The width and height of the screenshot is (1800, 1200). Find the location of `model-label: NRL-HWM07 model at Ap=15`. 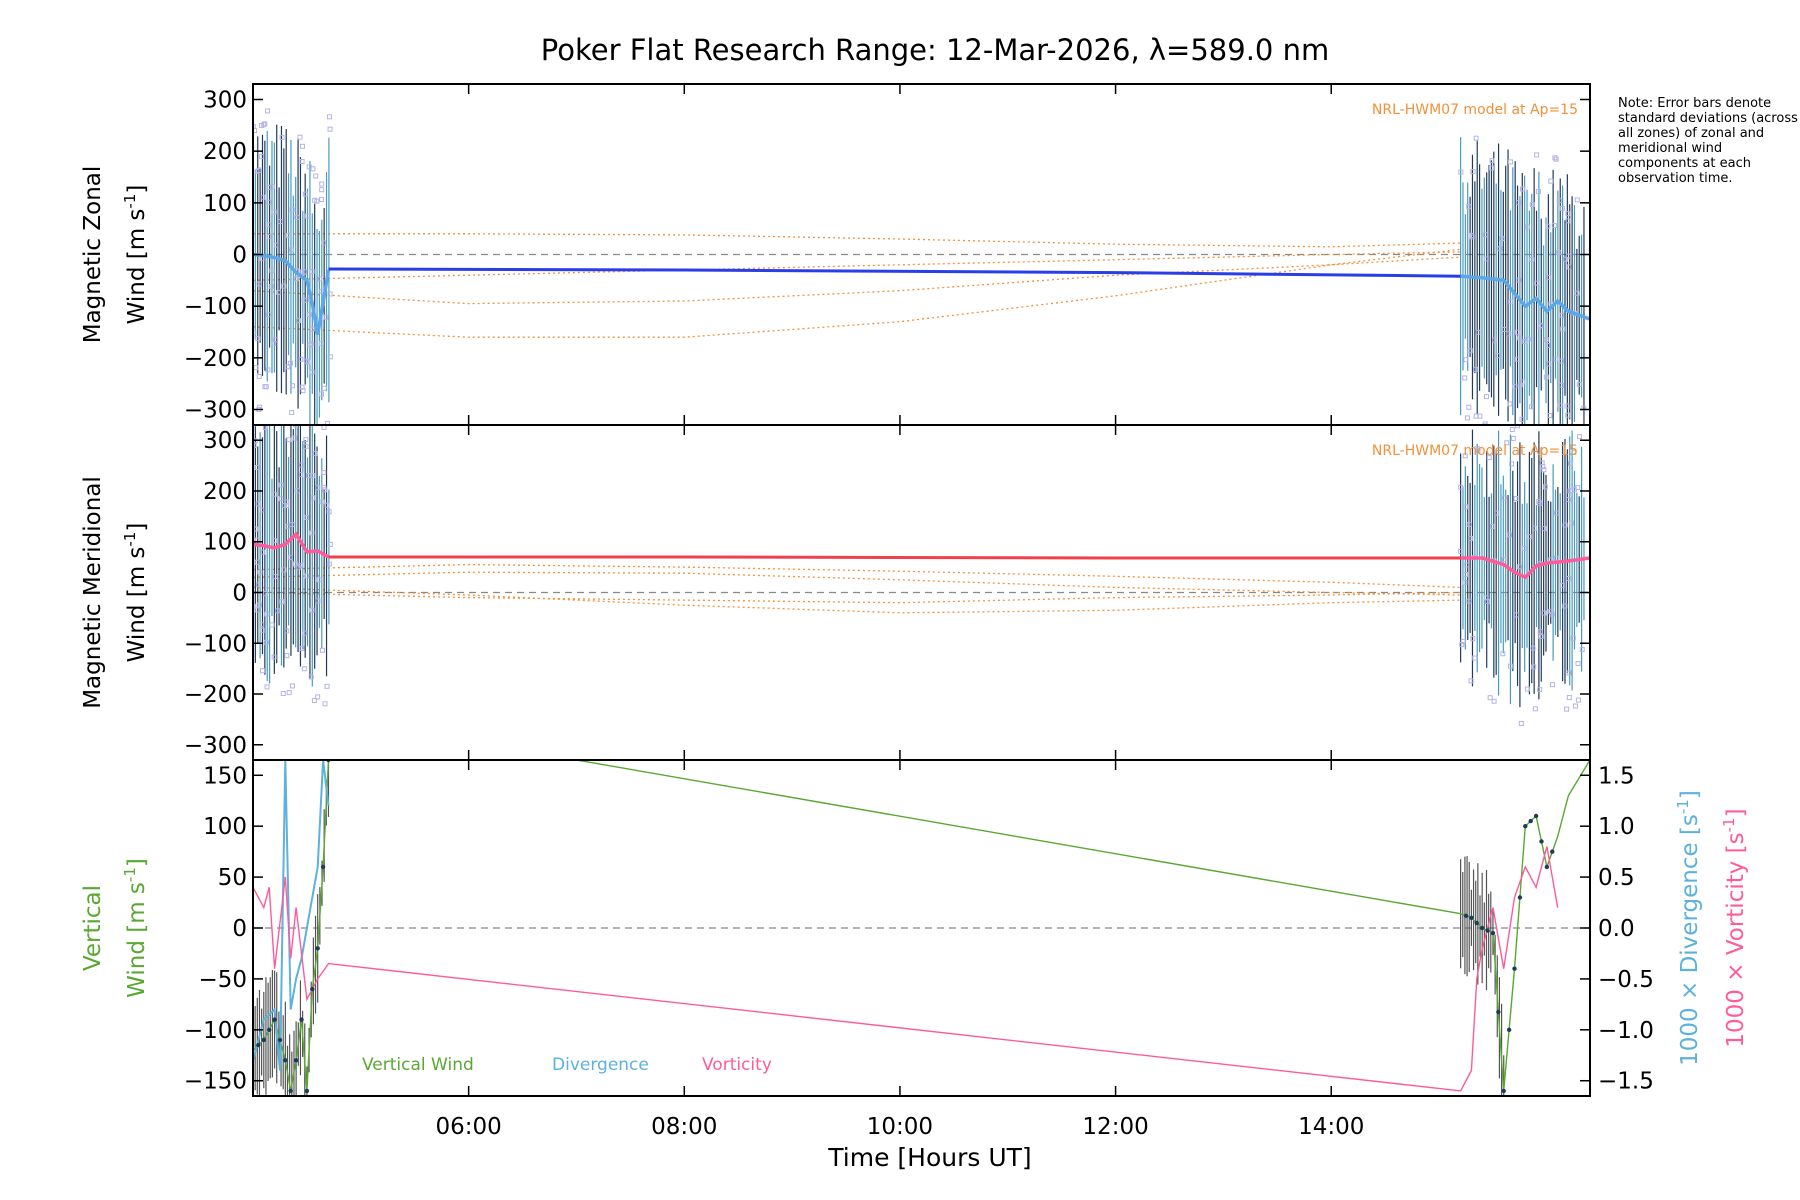

model-label: NRL-HWM07 model at Ap=15 is located at coordinates (1475, 110).